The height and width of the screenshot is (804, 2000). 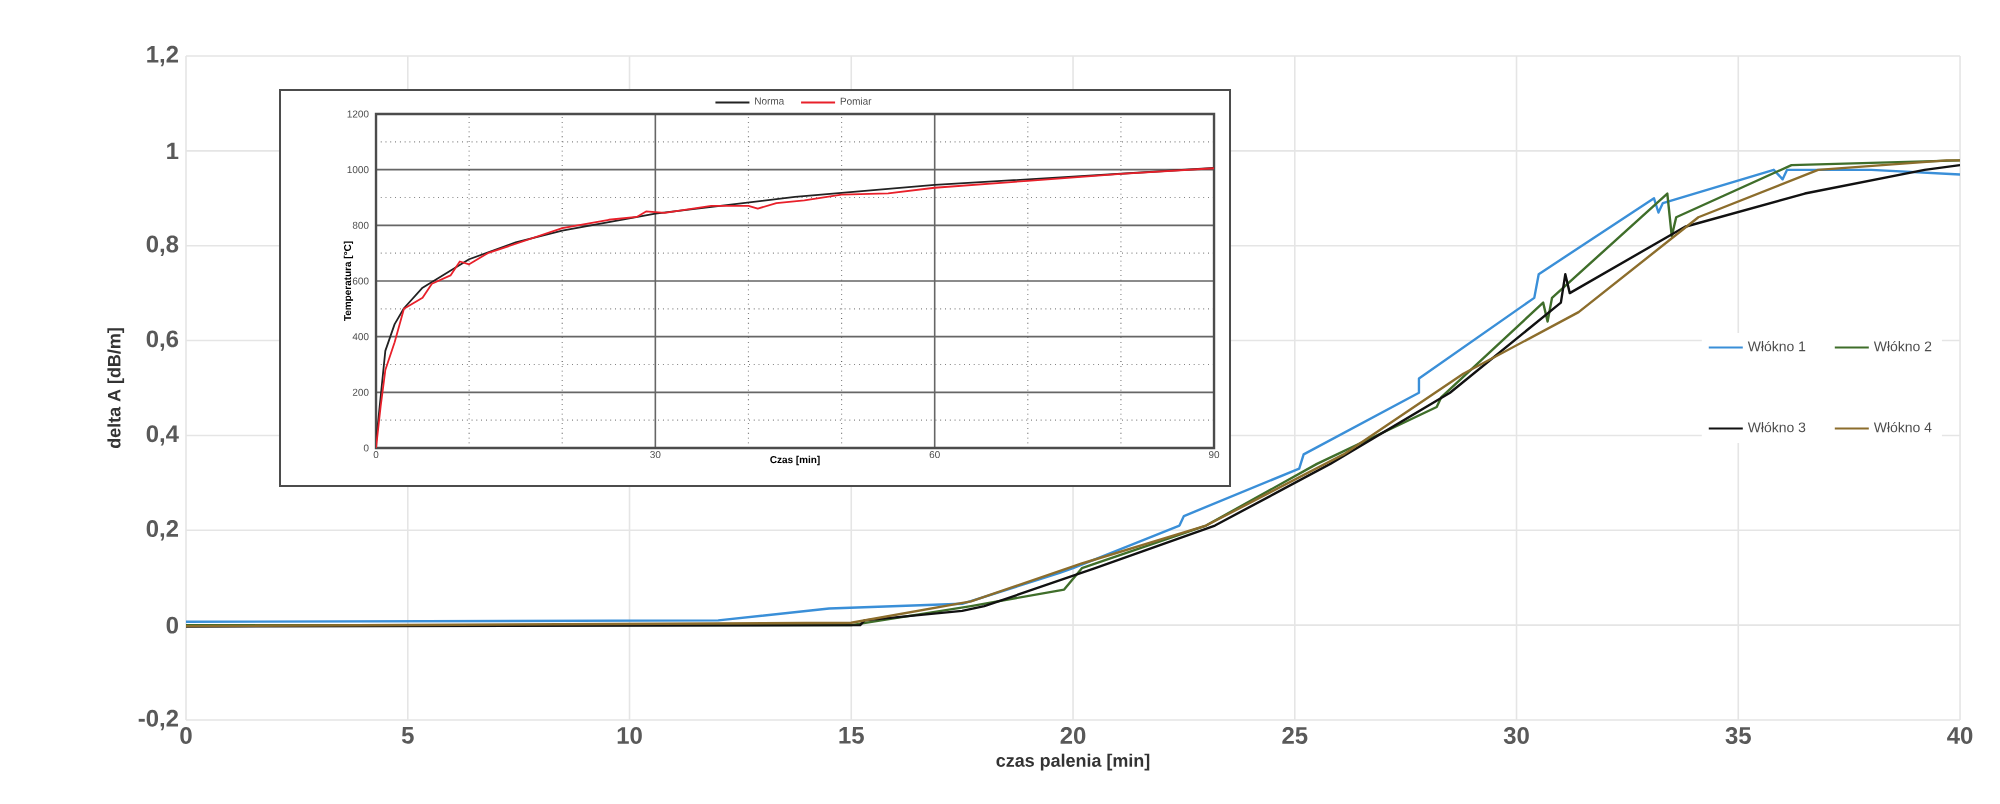 What do you see at coordinates (162, 530) in the screenshot?
I see `y-tick-label: 0,2` at bounding box center [162, 530].